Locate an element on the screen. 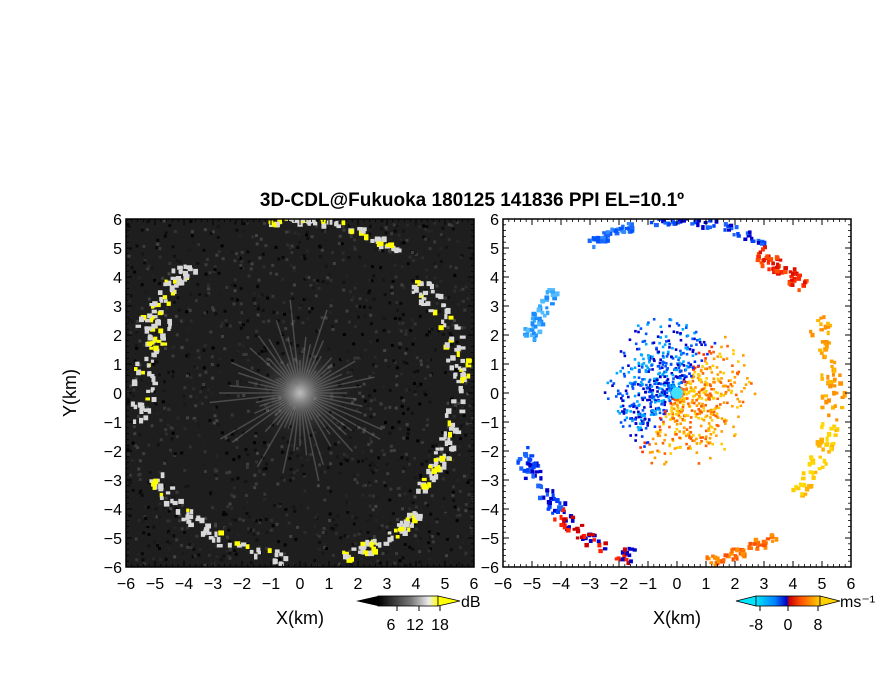 This screenshot has height=680, width=880. y-tick-label: 4 is located at coordinates (494, 278).